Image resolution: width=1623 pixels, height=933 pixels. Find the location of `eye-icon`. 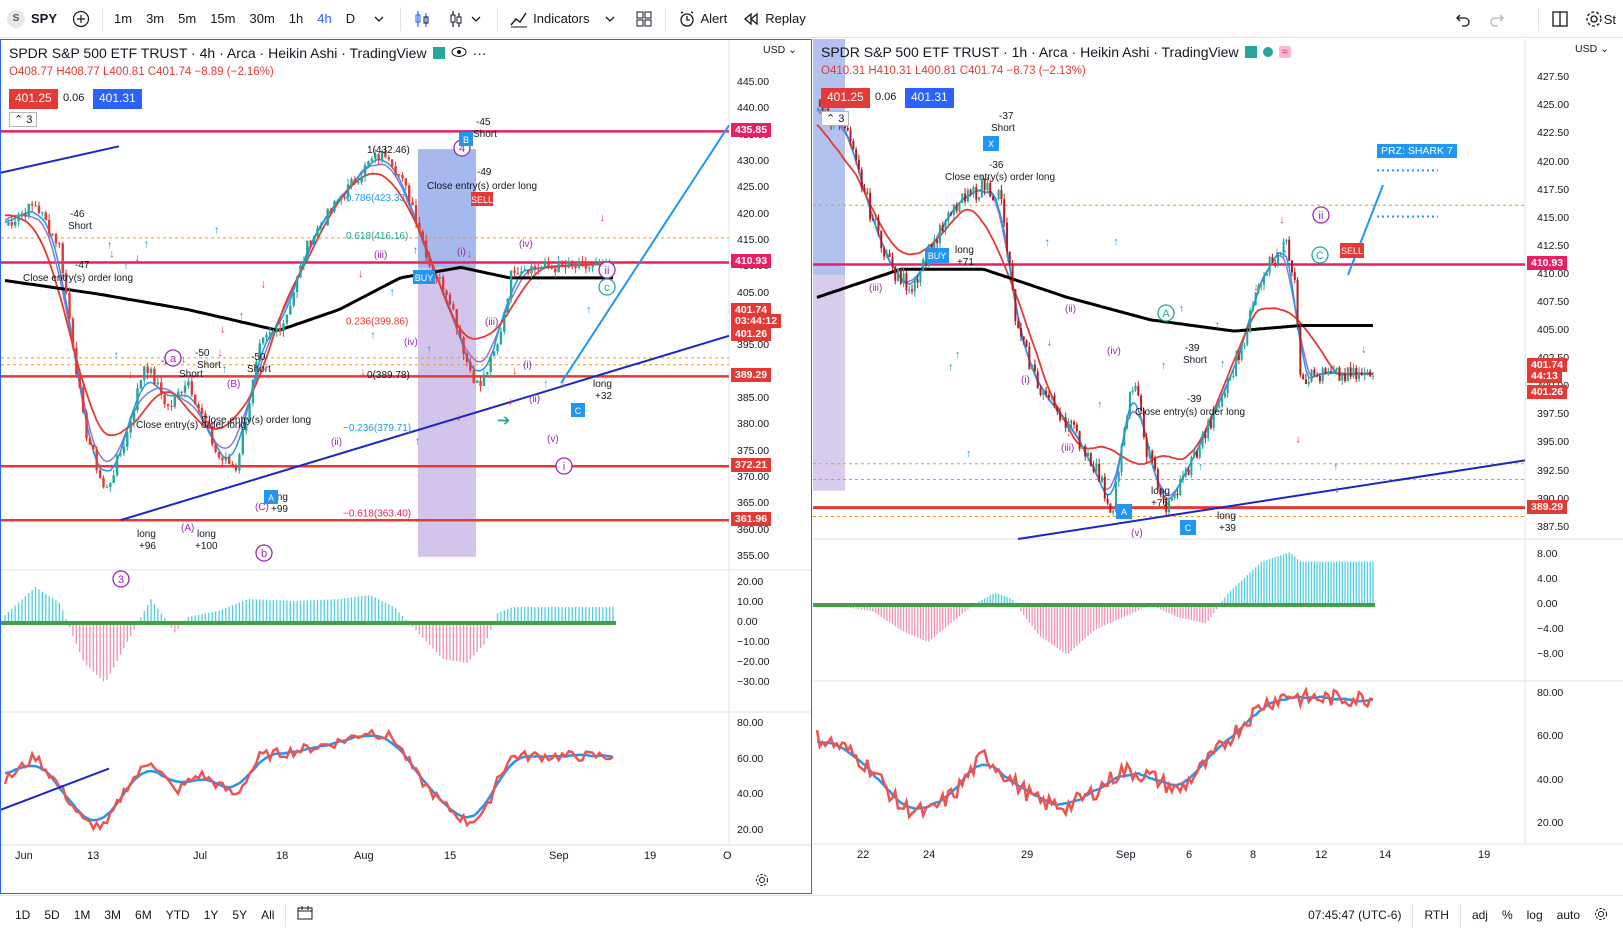

eye-icon is located at coordinates (459, 53).